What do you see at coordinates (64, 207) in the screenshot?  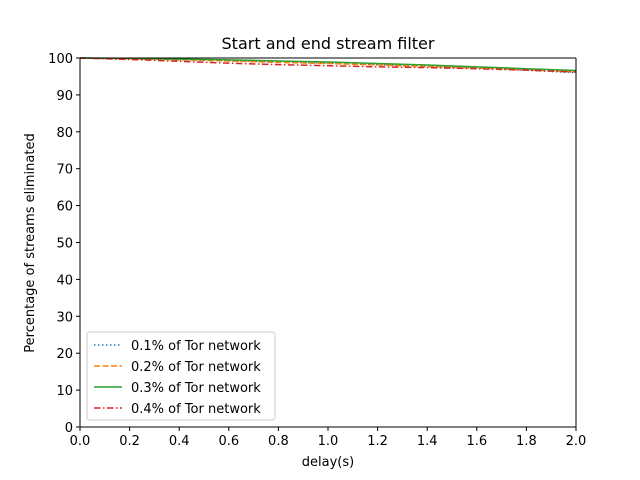 I see `y-tick-label: 60` at bounding box center [64, 207].